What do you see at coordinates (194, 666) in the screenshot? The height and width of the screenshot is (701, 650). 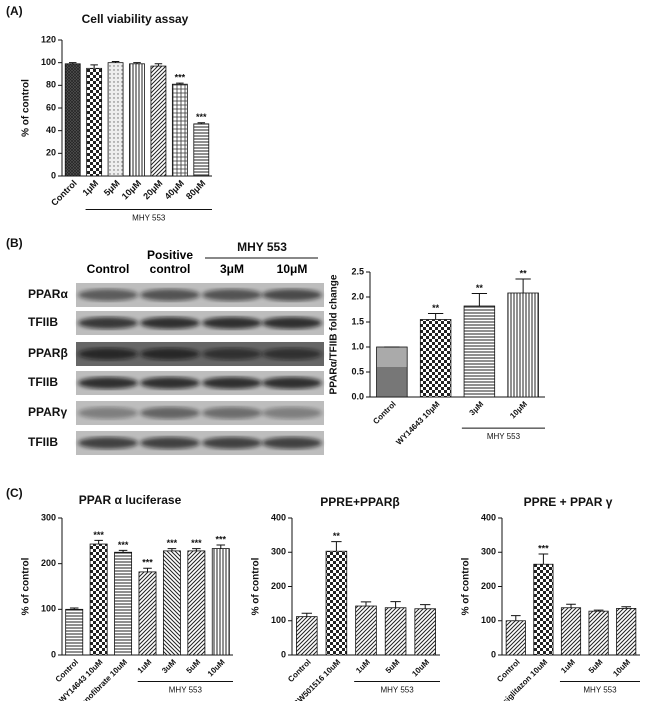 I see `x-tick-label: 5uM` at bounding box center [194, 666].